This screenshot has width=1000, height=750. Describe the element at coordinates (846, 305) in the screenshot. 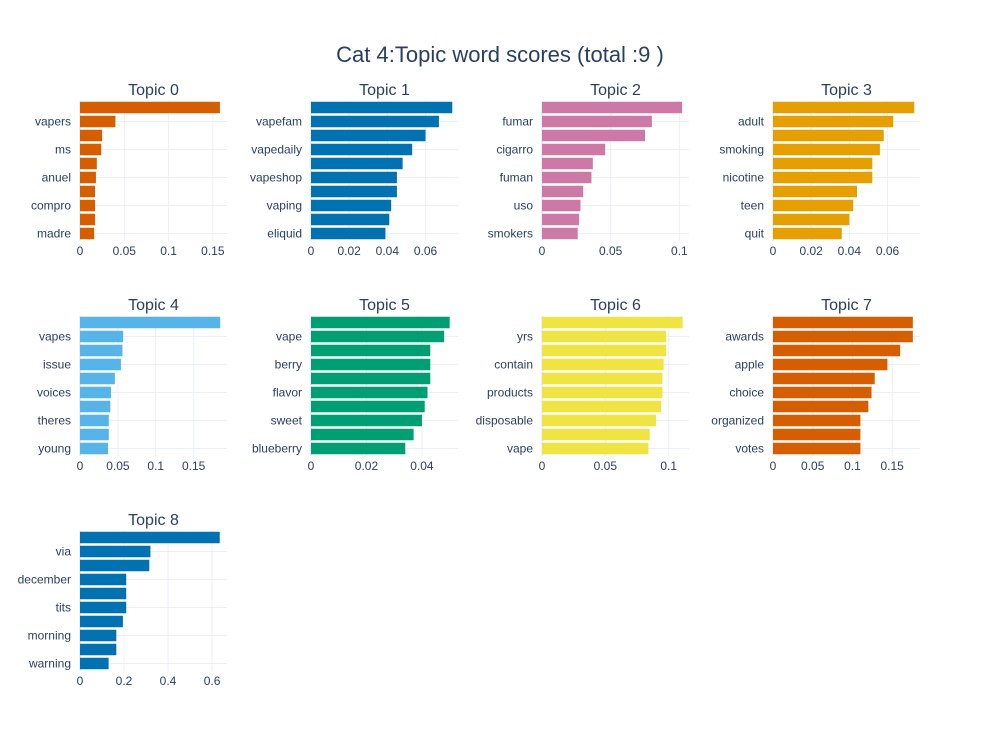

I see `subplot-title: Topic 7` at that location.